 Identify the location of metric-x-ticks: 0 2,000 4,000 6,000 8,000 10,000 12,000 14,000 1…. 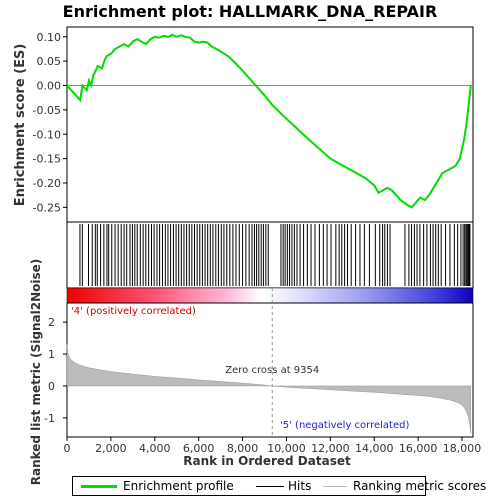
(273, 446).